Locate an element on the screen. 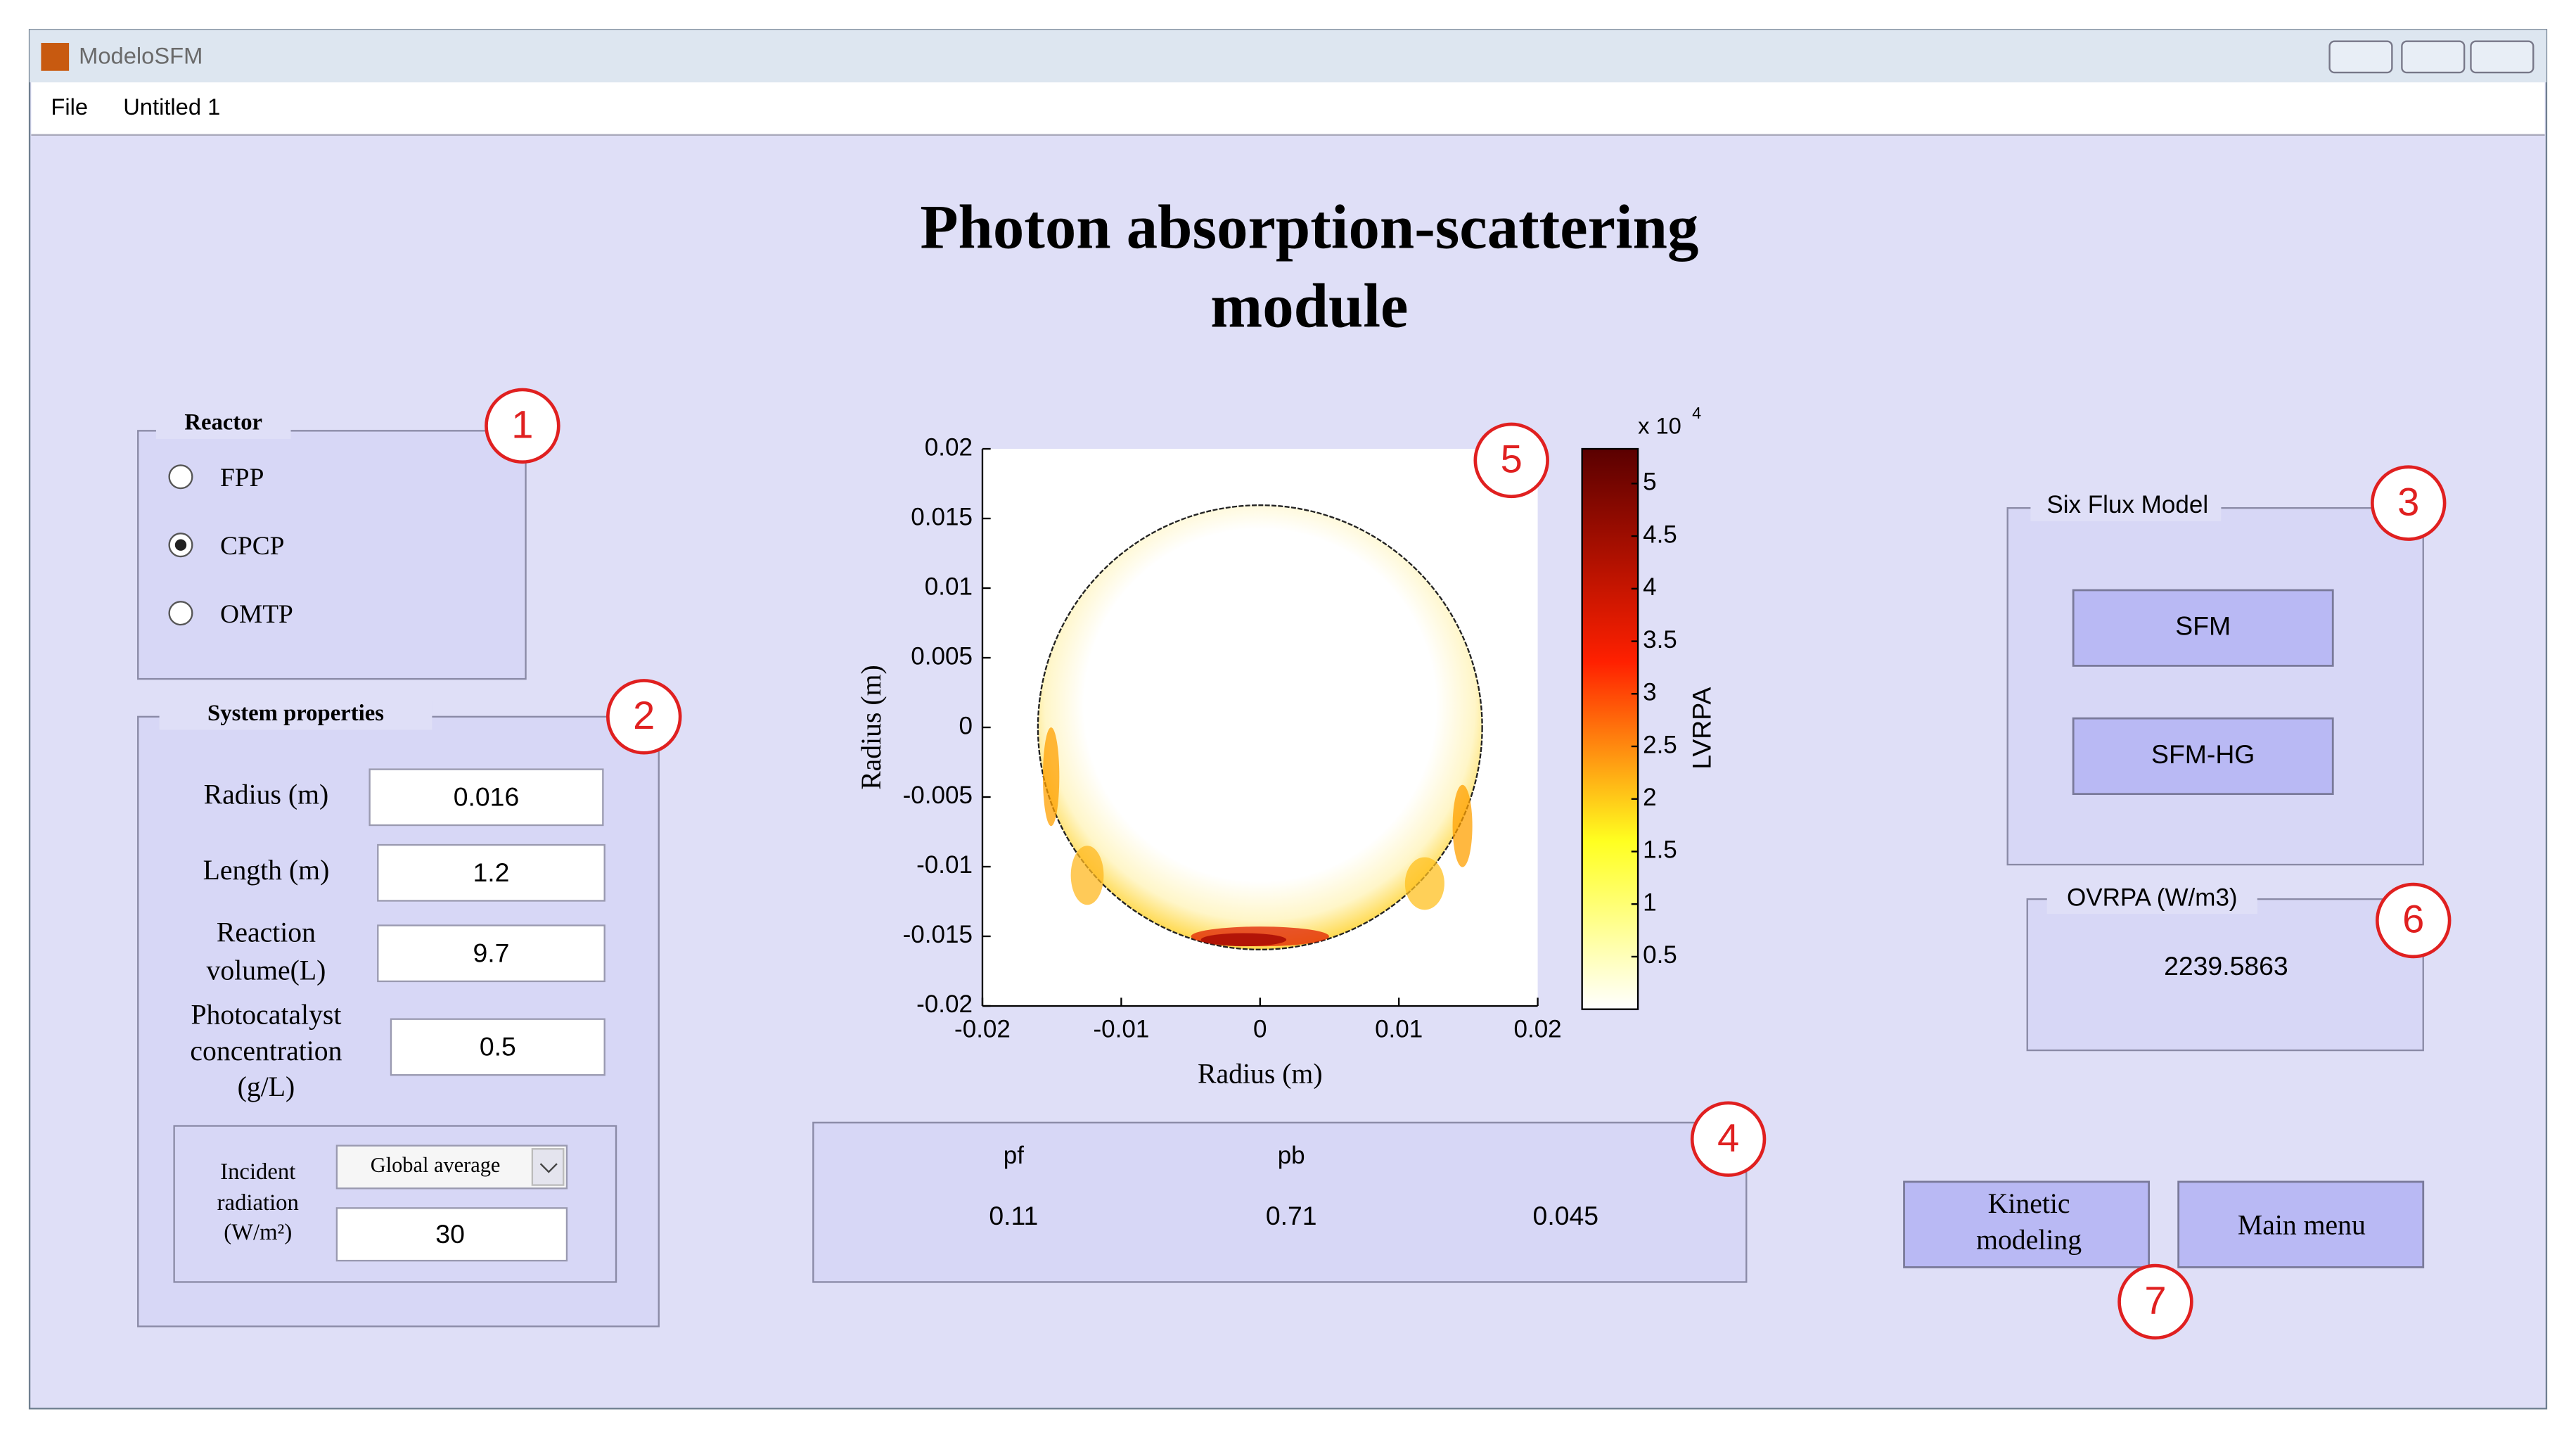  y-tick-label: 0.01 is located at coordinates (949, 586).